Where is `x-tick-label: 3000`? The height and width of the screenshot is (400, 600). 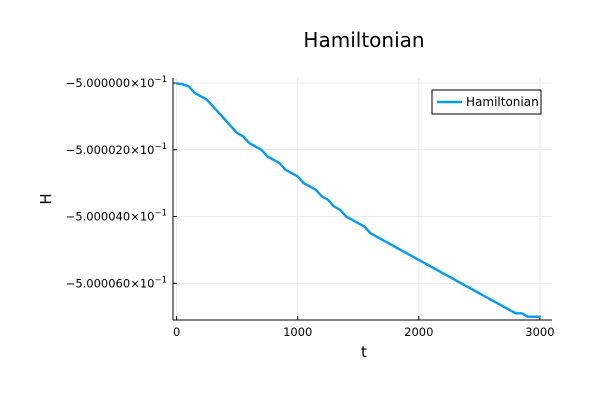 x-tick-label: 3000 is located at coordinates (539, 332).